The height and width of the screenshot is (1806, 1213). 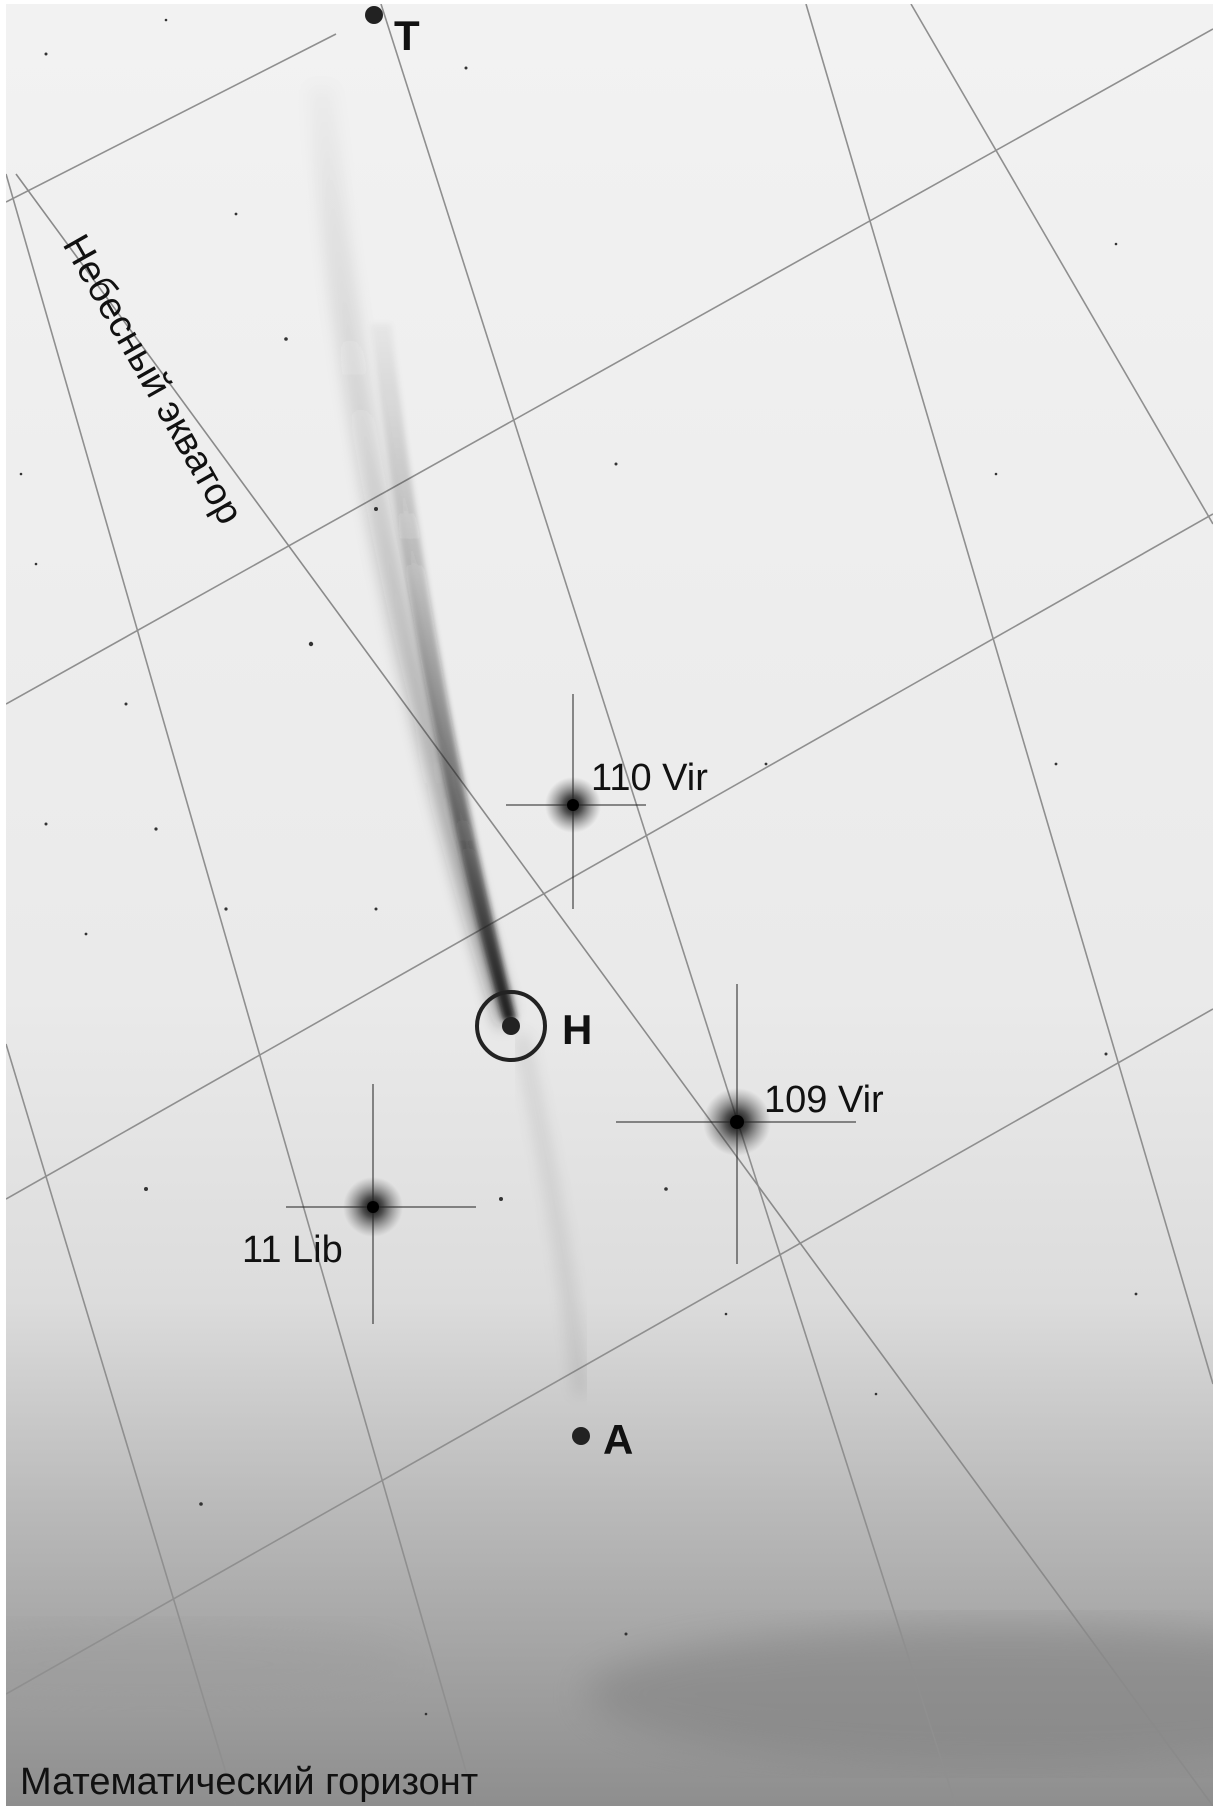 What do you see at coordinates (249, 1782) in the screenshot?
I see `label-math-horizon: Математический горизонт` at bounding box center [249, 1782].